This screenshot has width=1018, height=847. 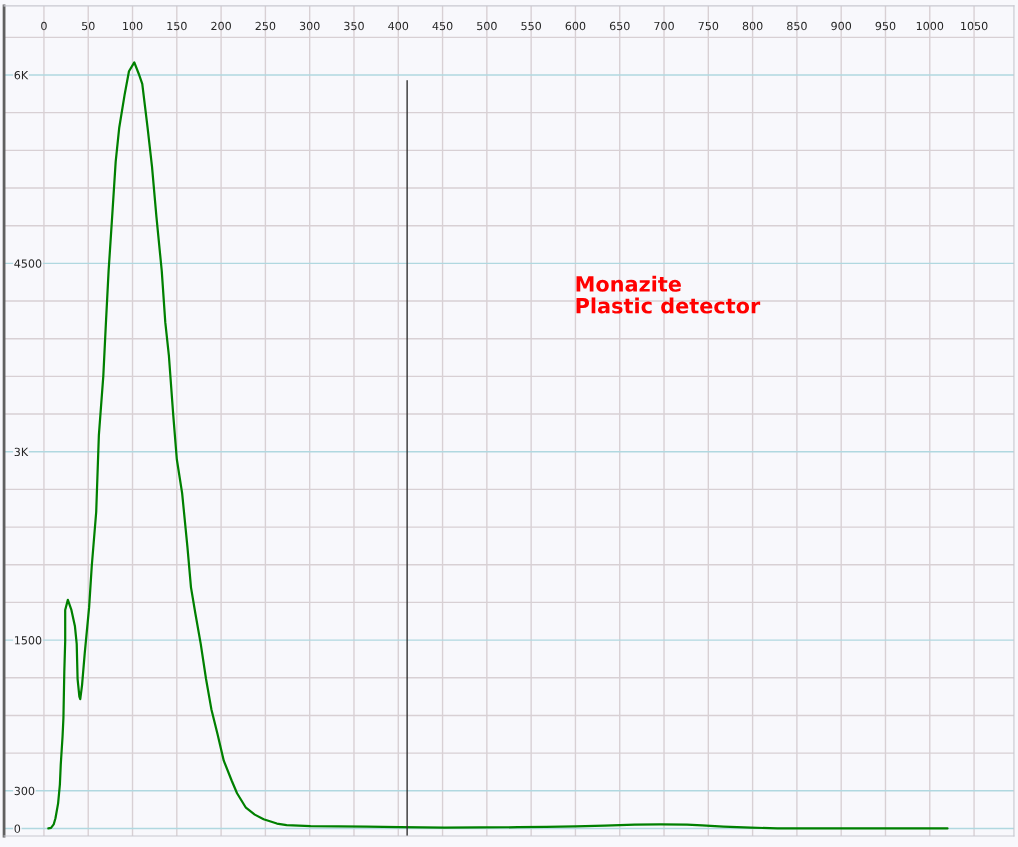 I want to click on x-tick-label: 800, so click(x=752, y=26).